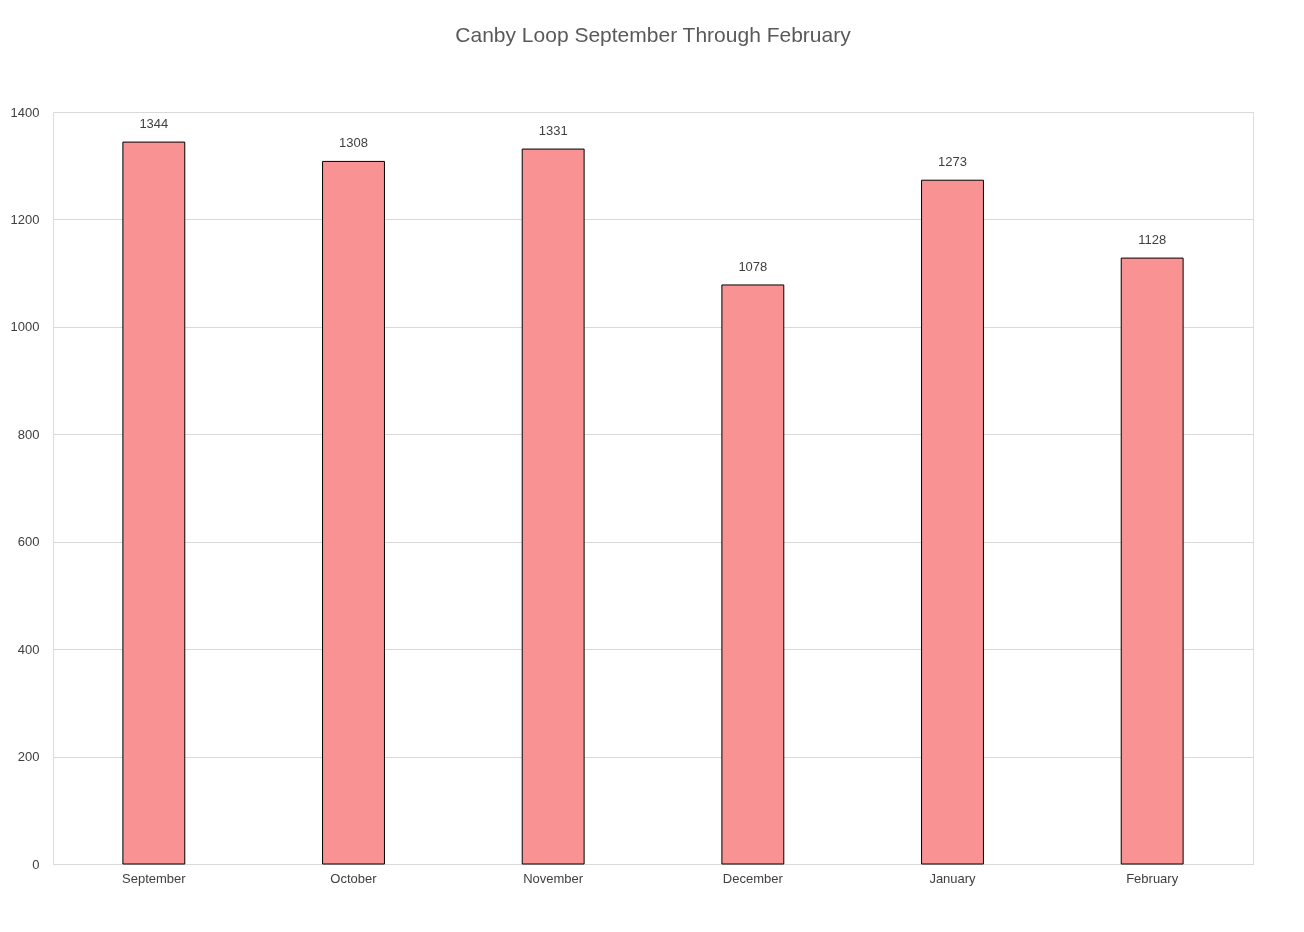 Image resolution: width=1304 pixels, height=932 pixels. What do you see at coordinates (953, 878) in the screenshot?
I see `x-tick-label: January` at bounding box center [953, 878].